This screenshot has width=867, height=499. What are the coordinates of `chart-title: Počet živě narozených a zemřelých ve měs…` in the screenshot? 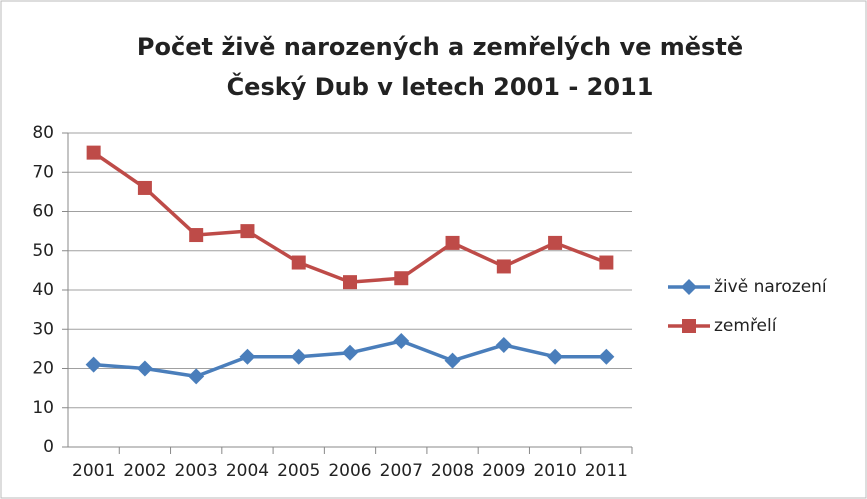 It's located at (440, 47).